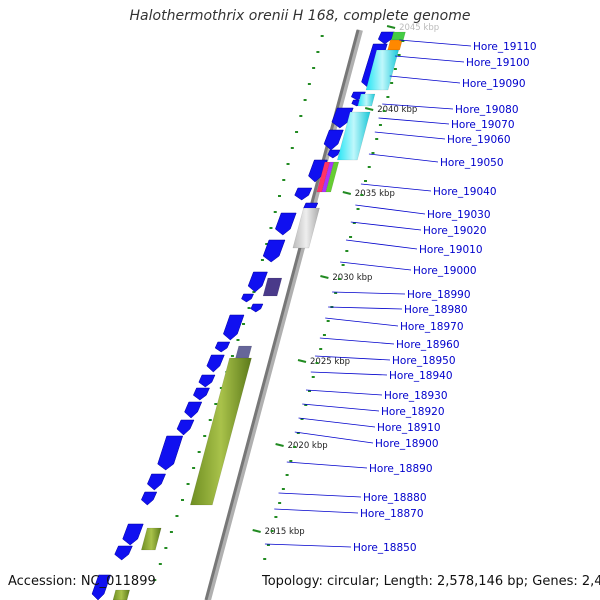 Image resolution: width=600 pixels, height=600 pixels. Describe the element at coordinates (392, 514) in the screenshot. I see `gene-label: Hore_18870` at that location.